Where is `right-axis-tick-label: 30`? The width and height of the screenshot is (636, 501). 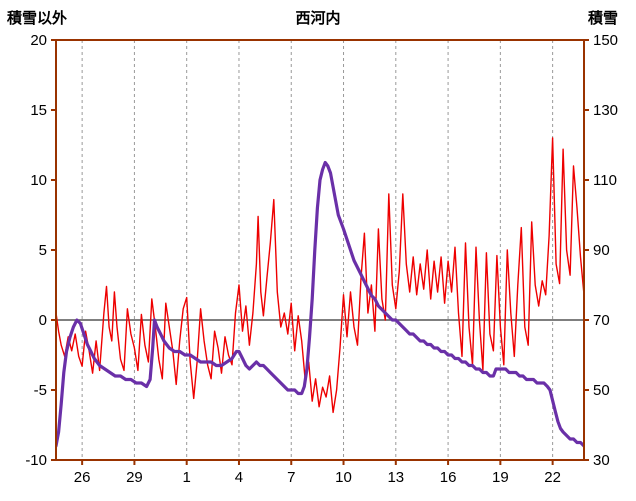 right-axis-tick-label: 30 is located at coordinates (601, 460).